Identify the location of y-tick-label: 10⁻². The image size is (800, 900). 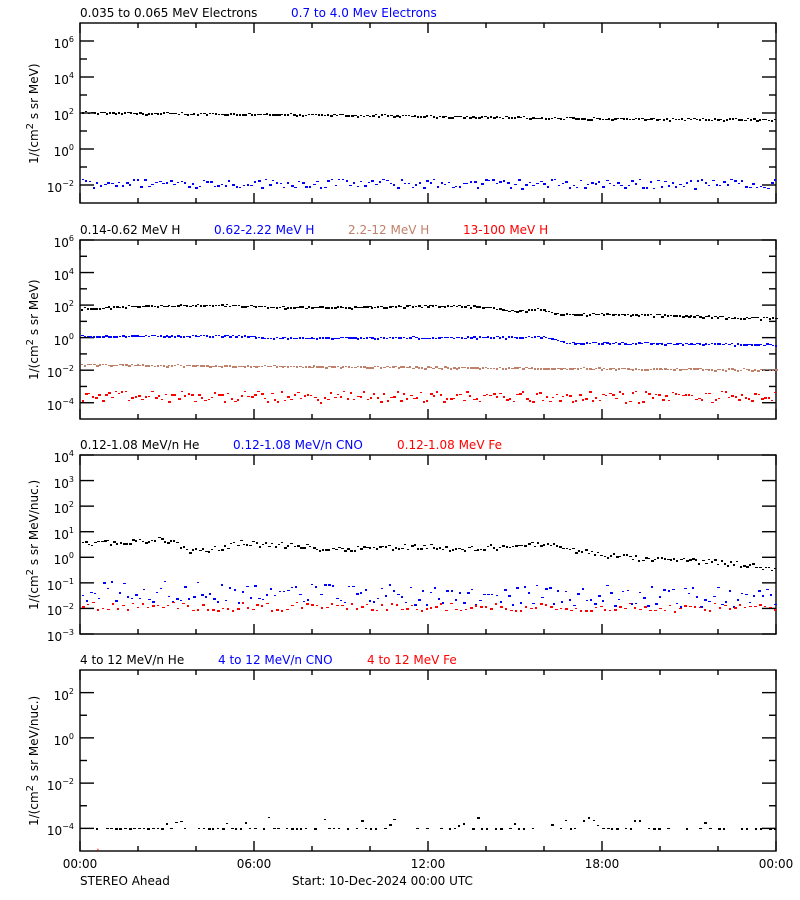
(60, 372).